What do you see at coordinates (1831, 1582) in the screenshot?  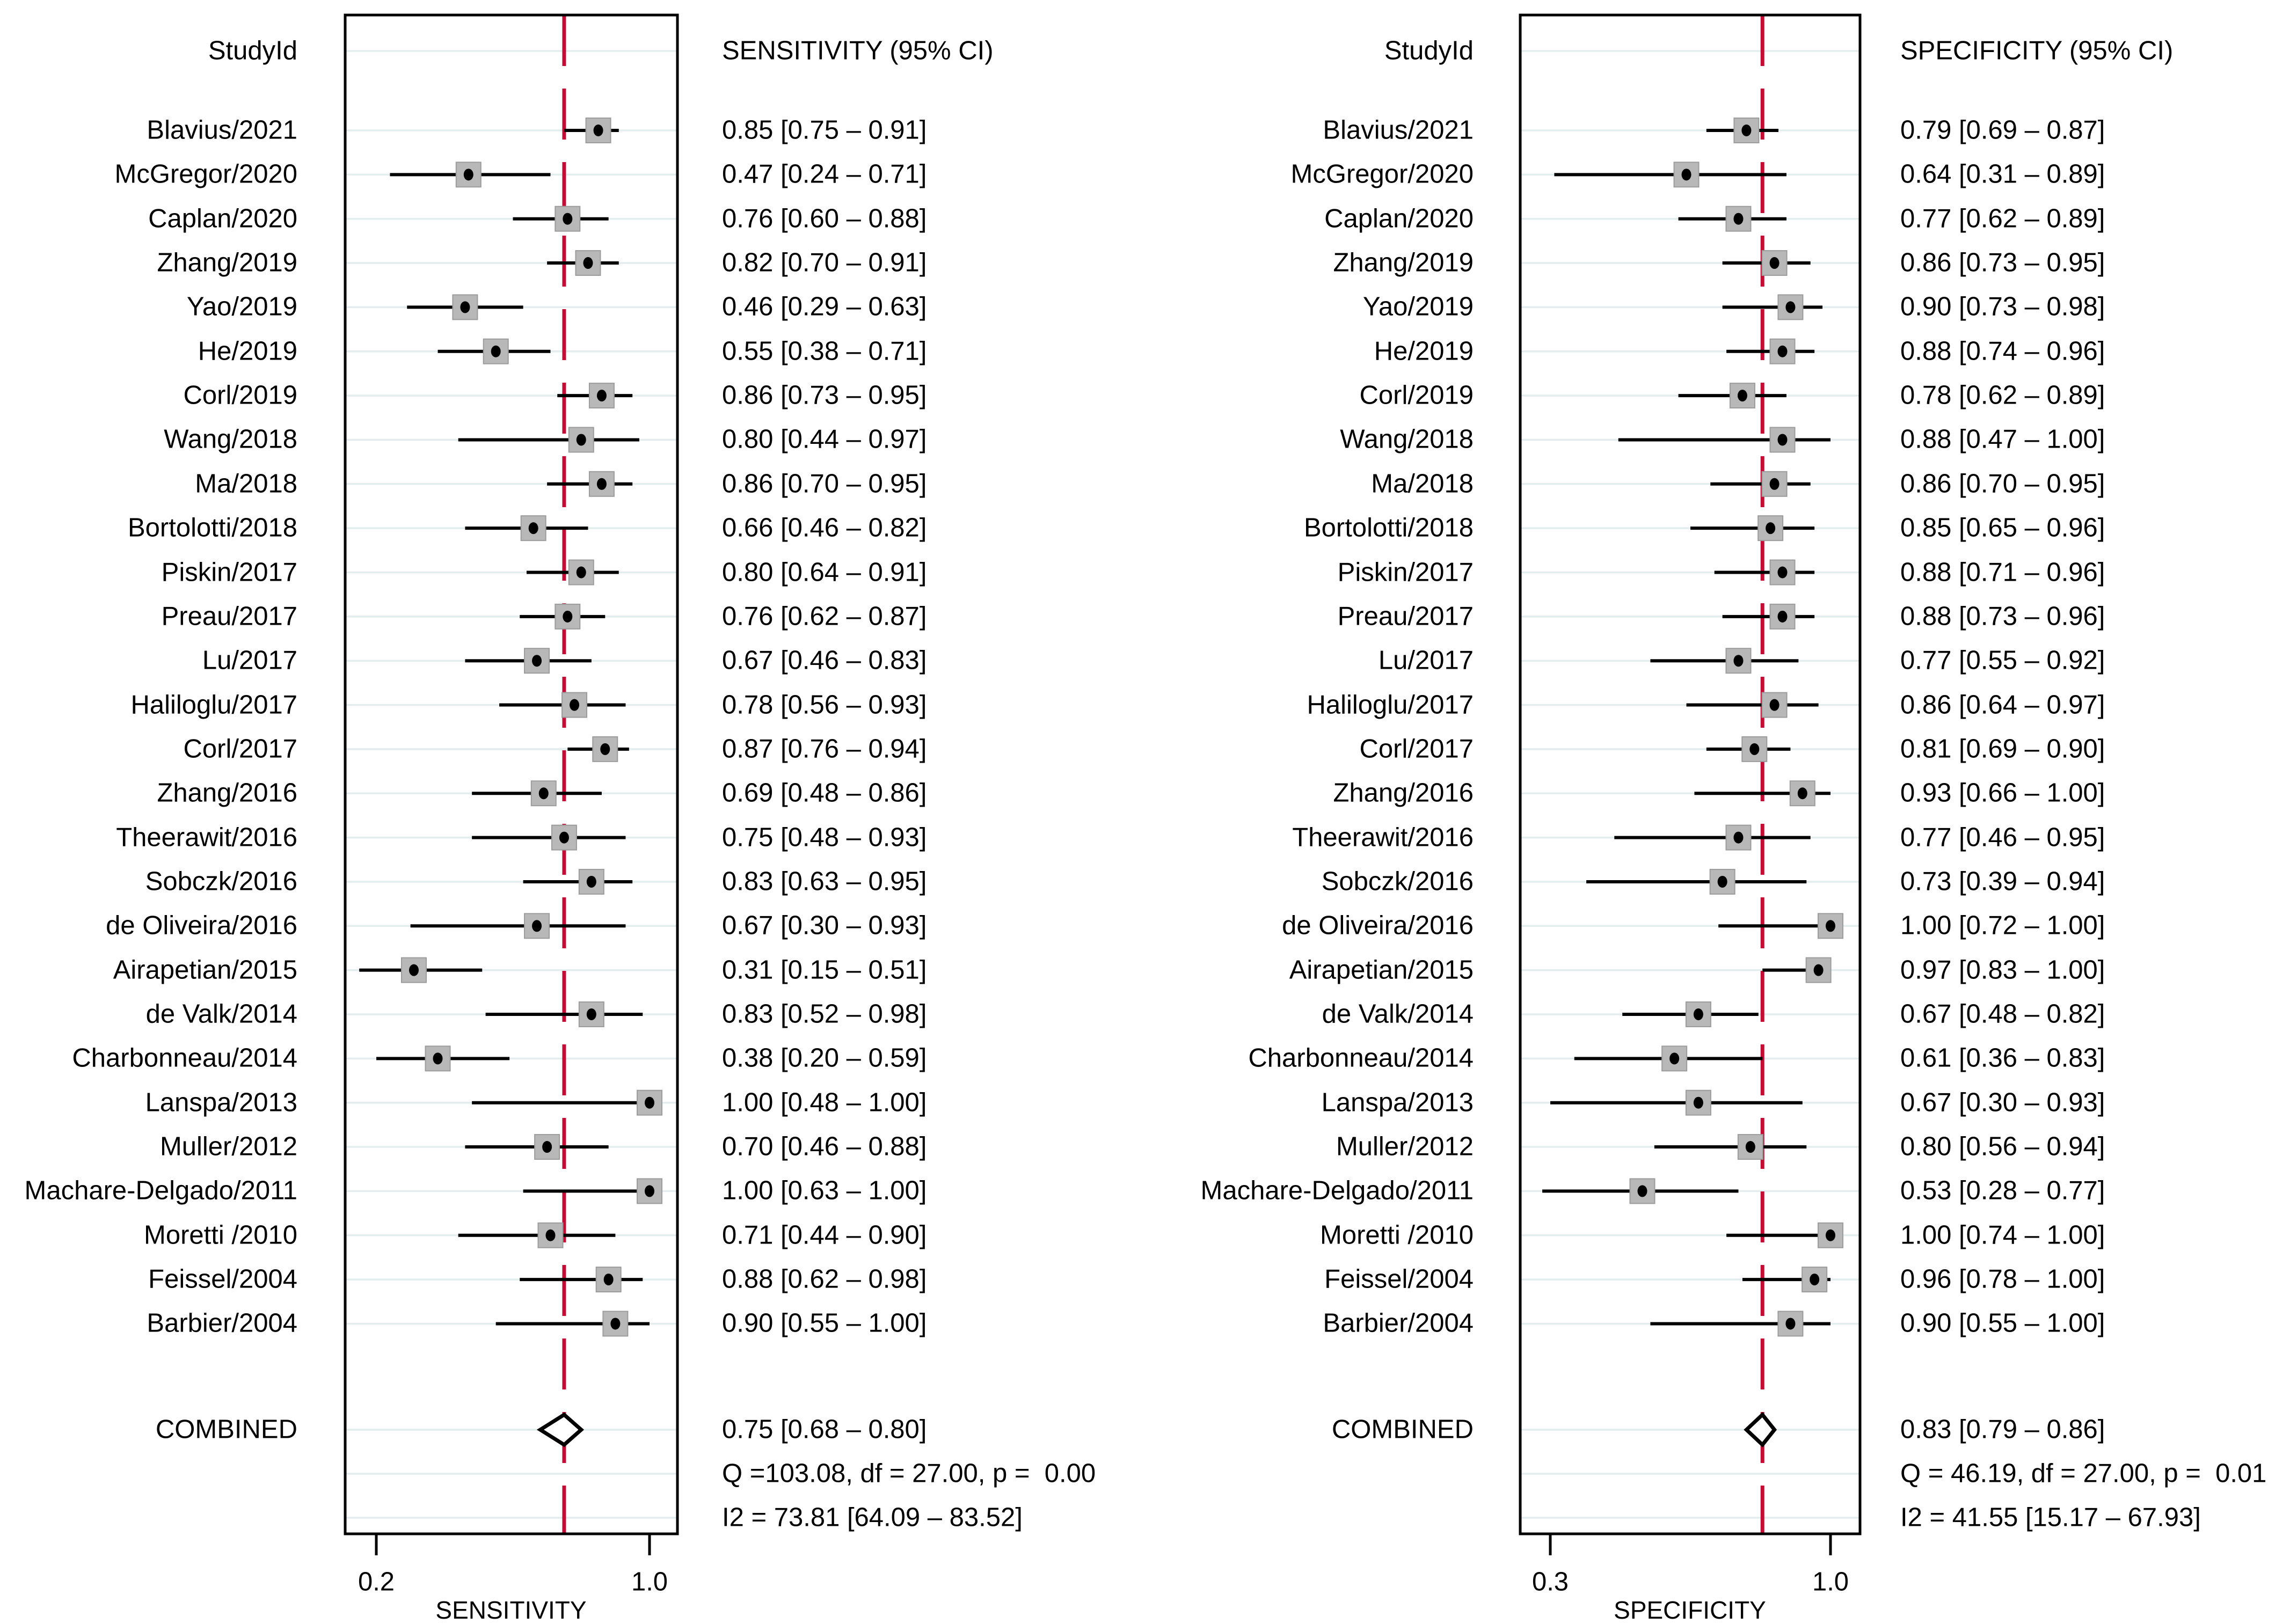 I see `specificity-tick-label-high: 1.0` at bounding box center [1831, 1582].